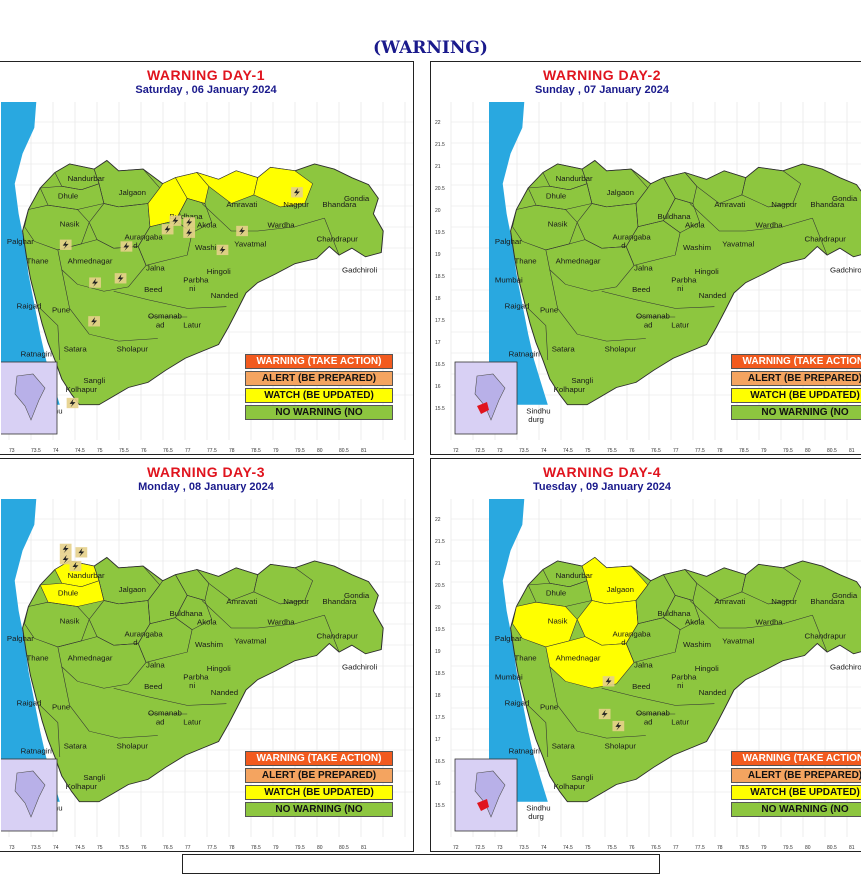  Describe the element at coordinates (575, 179) in the screenshot. I see `district-label: Nandurbar` at that location.